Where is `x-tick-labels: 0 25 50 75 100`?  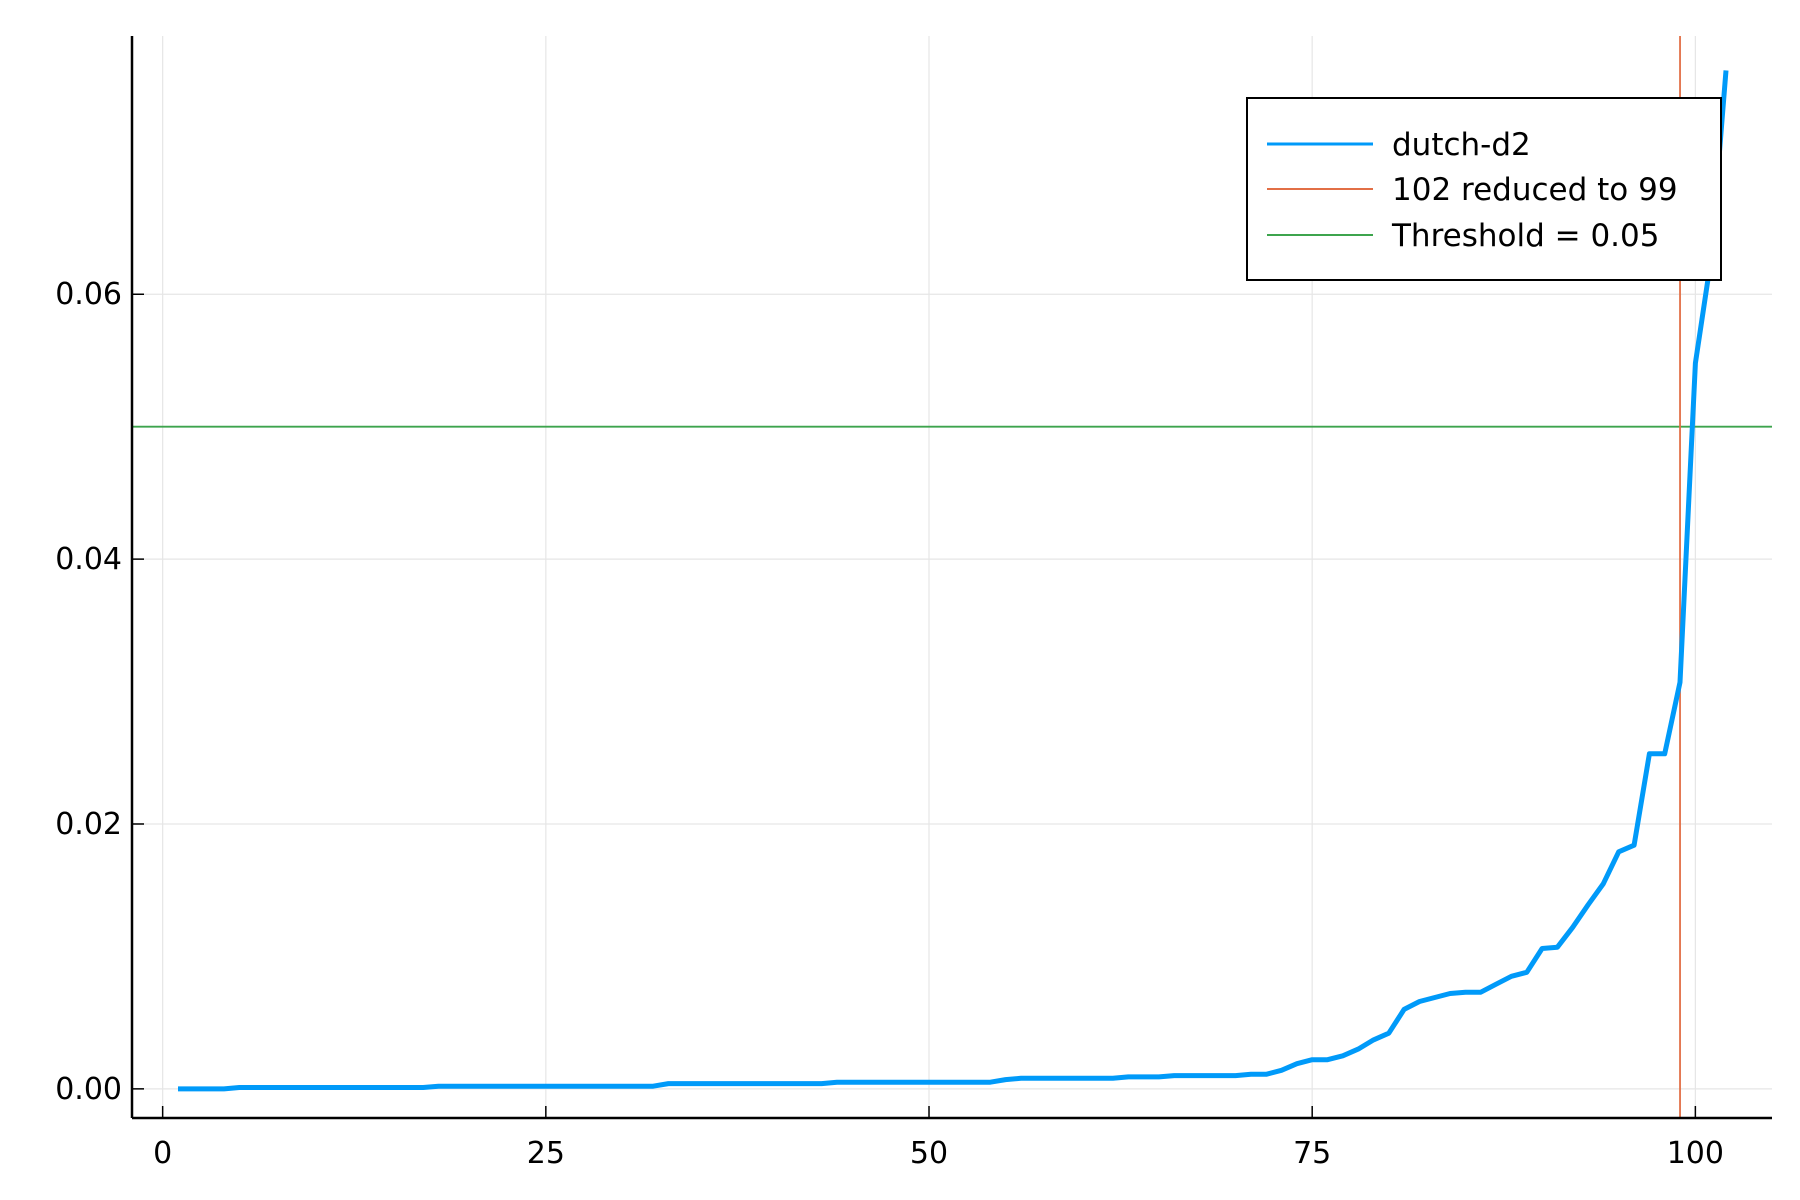 x-tick-labels: 0 25 50 75 100 is located at coordinates (938, 1153).